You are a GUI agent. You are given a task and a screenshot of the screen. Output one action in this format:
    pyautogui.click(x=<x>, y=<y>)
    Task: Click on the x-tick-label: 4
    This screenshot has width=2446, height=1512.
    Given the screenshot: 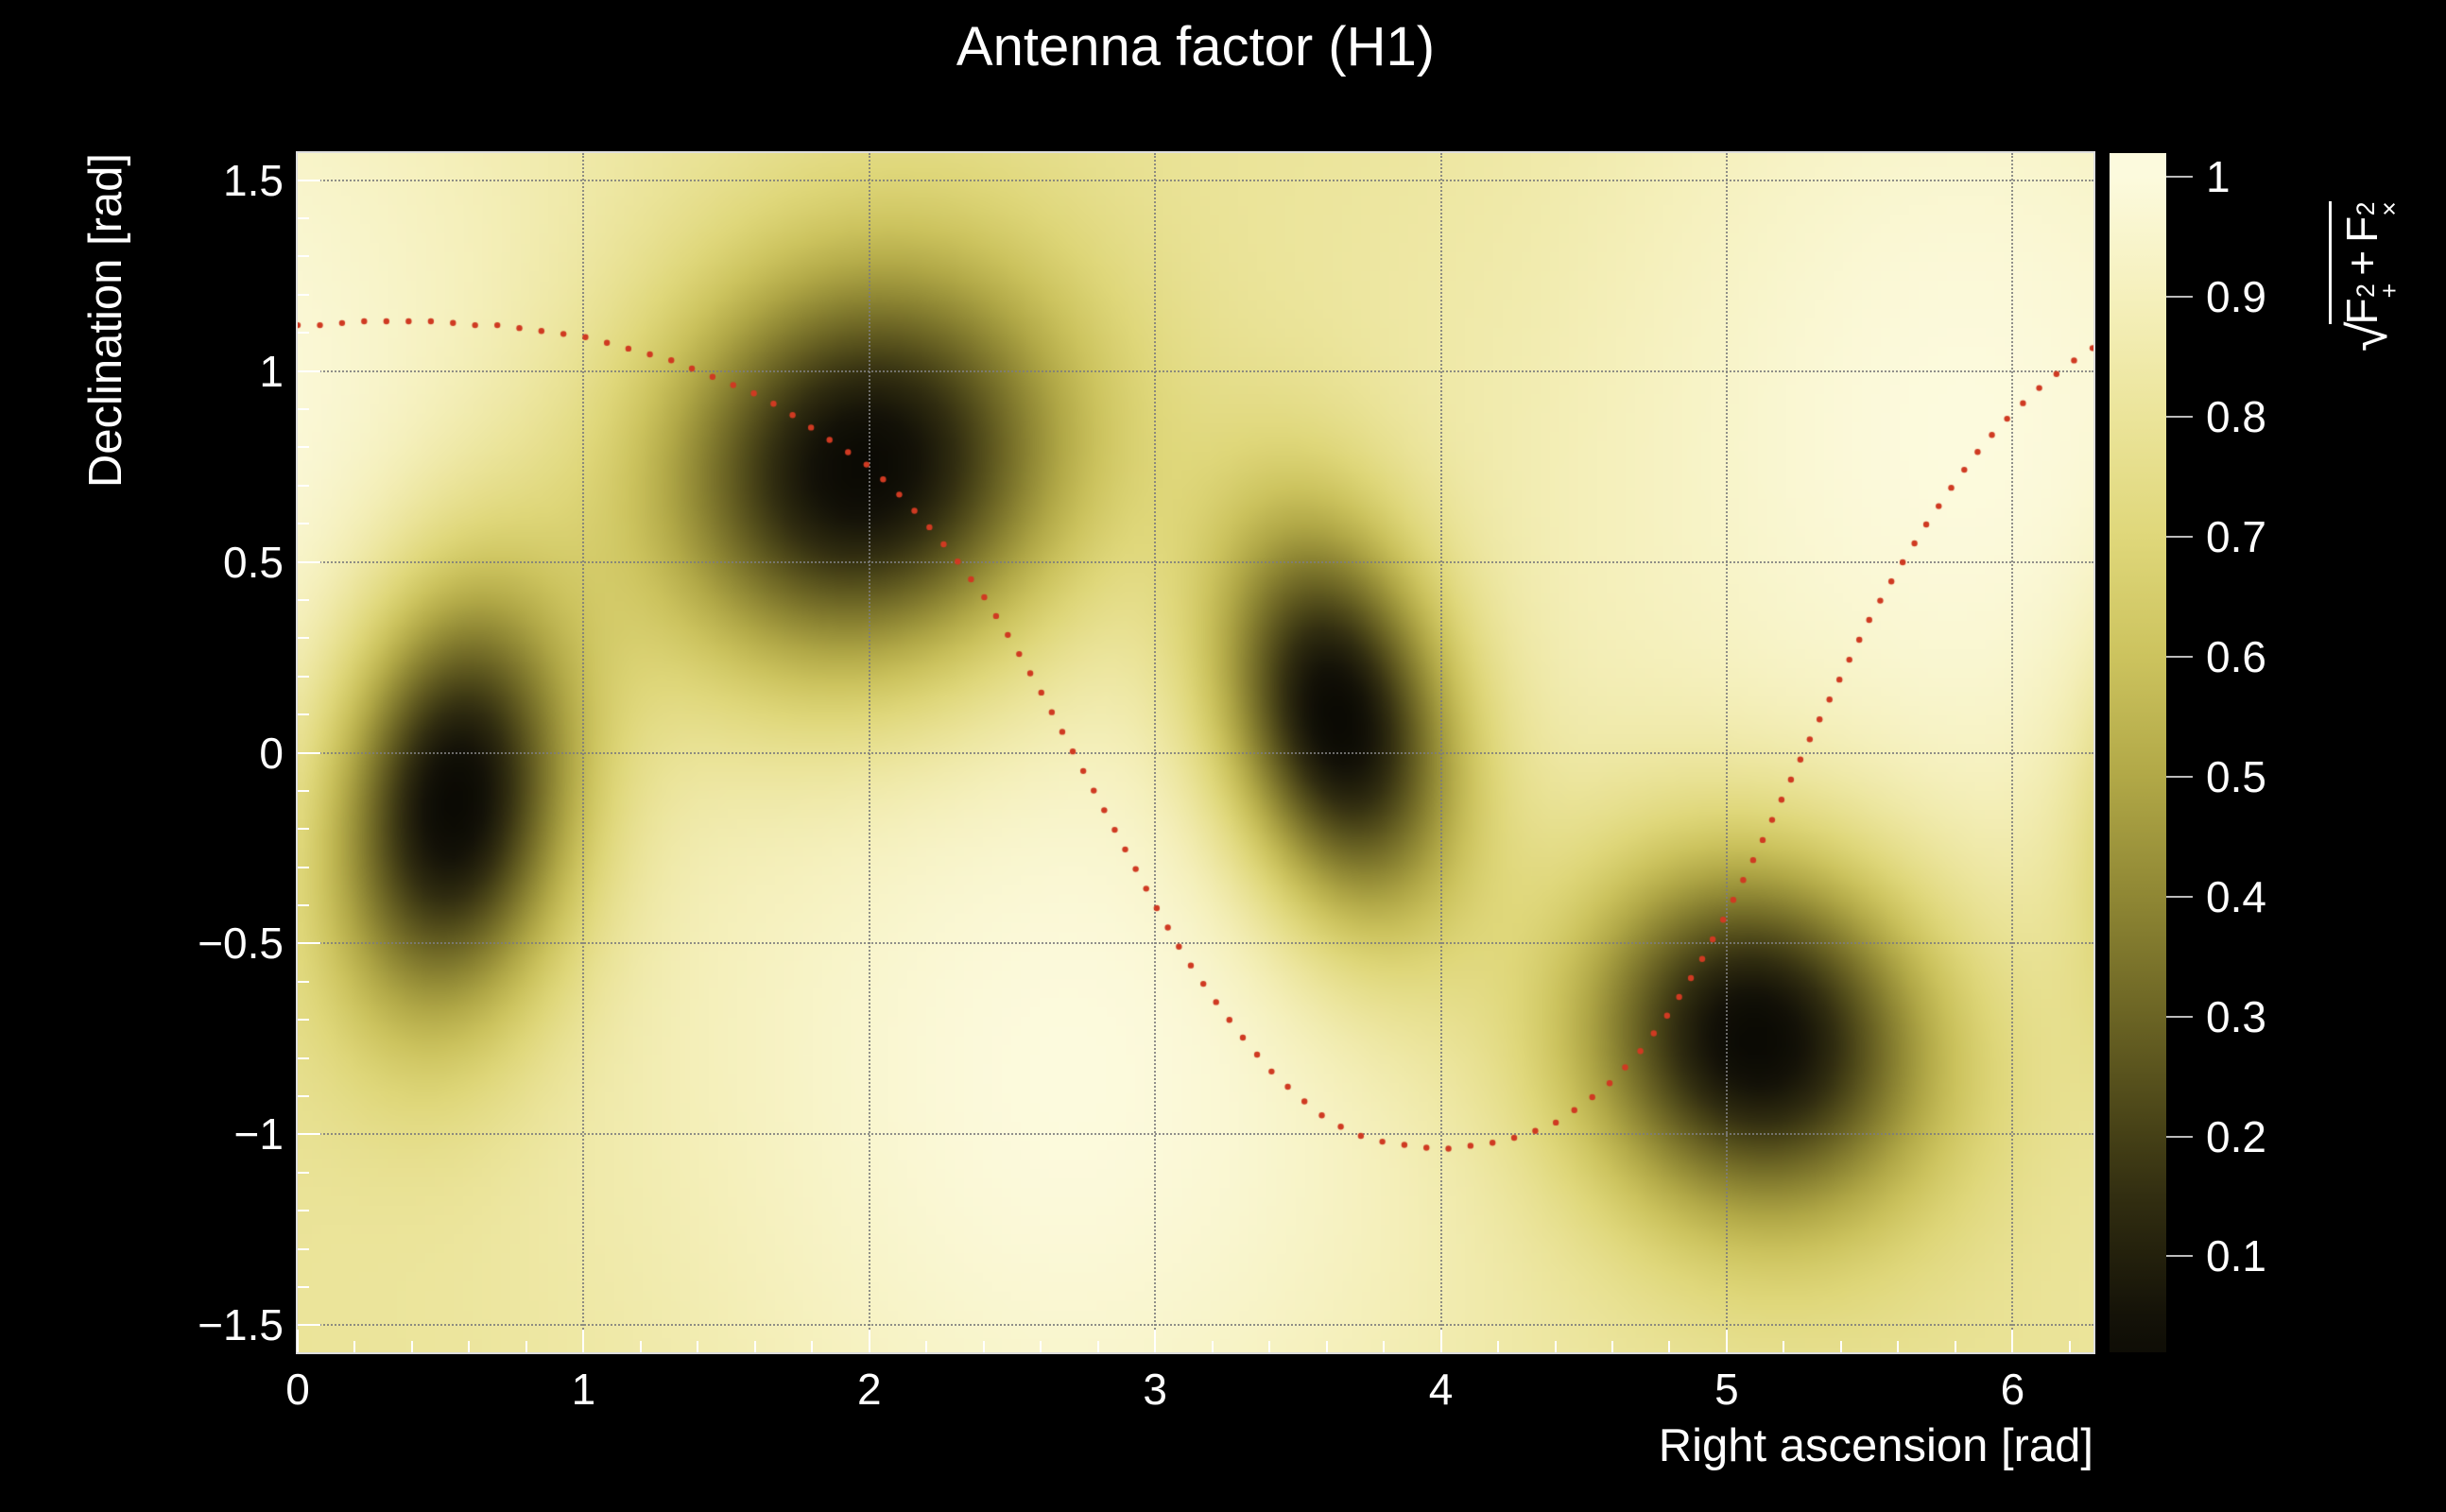 What is the action you would take?
    pyautogui.click(x=1441, y=1389)
    